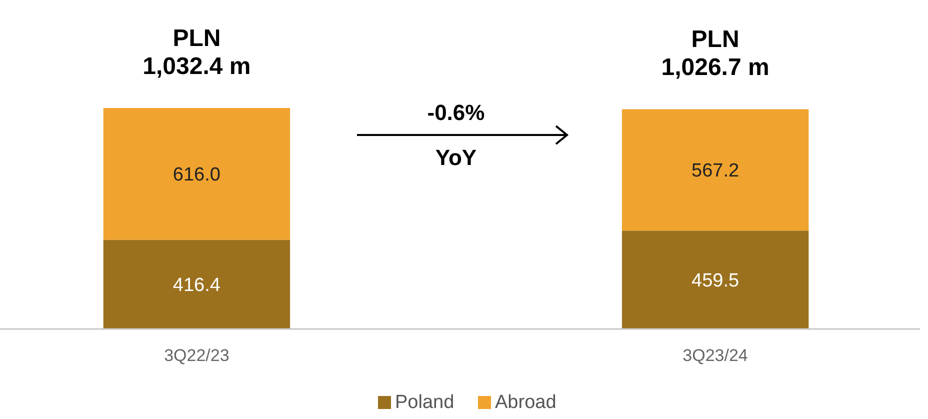 Image resolution: width=928 pixels, height=419 pixels. What do you see at coordinates (424, 402) in the screenshot?
I see `legend-label: Poland` at bounding box center [424, 402].